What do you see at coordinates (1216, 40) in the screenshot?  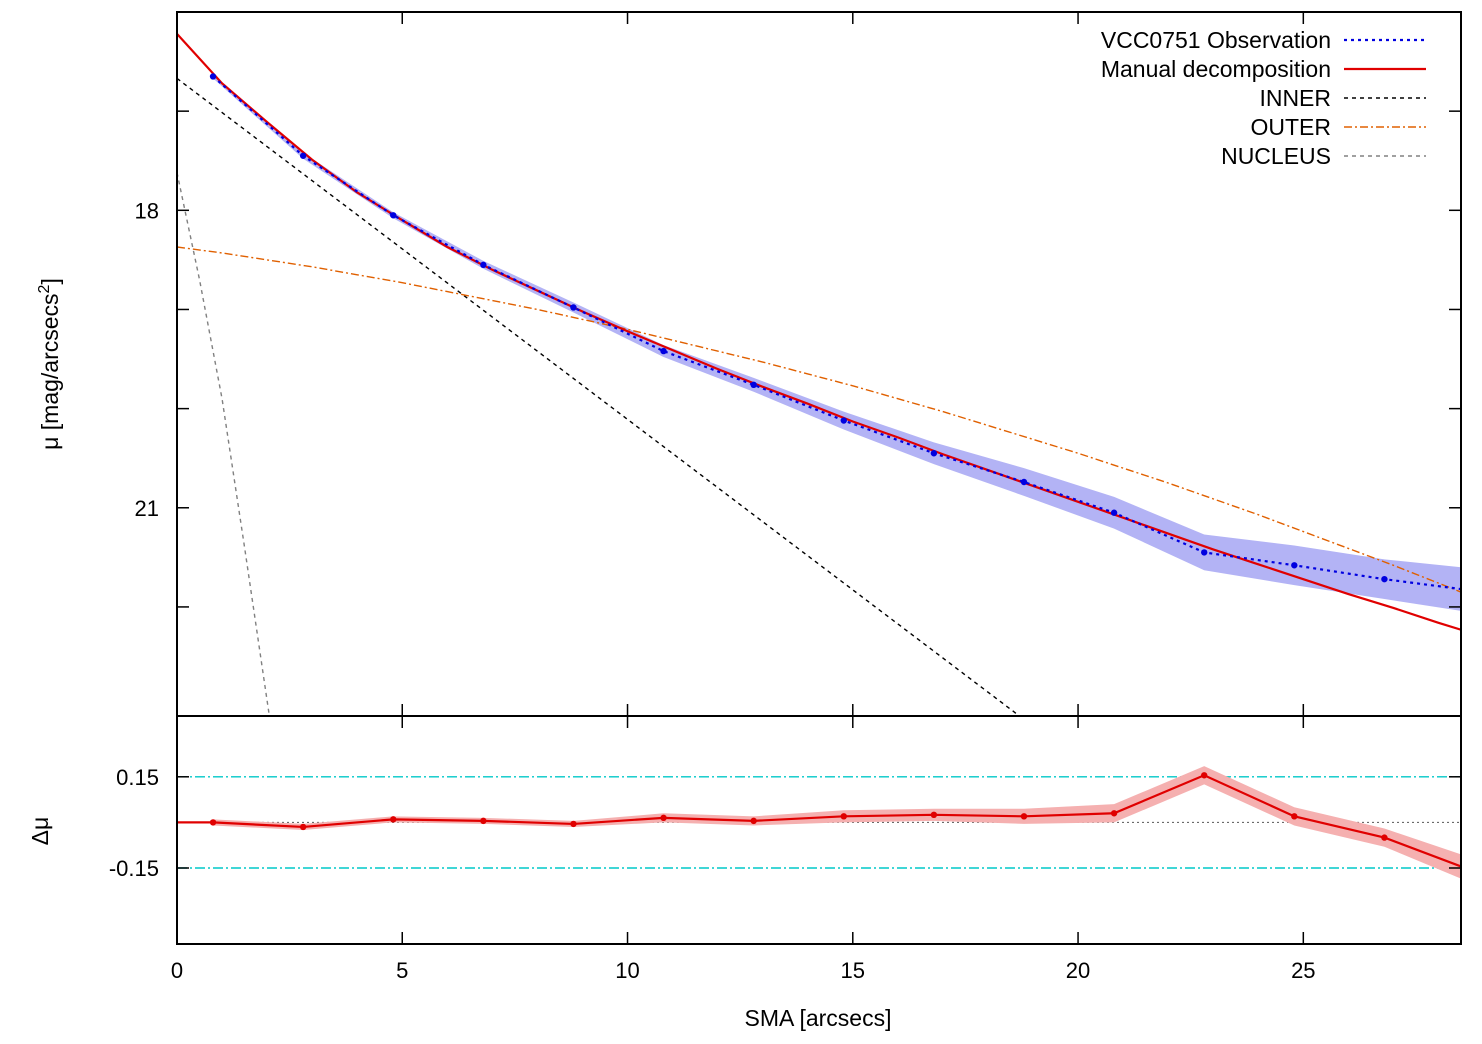 I see `legend-label: VCC0751 Observation` at bounding box center [1216, 40].